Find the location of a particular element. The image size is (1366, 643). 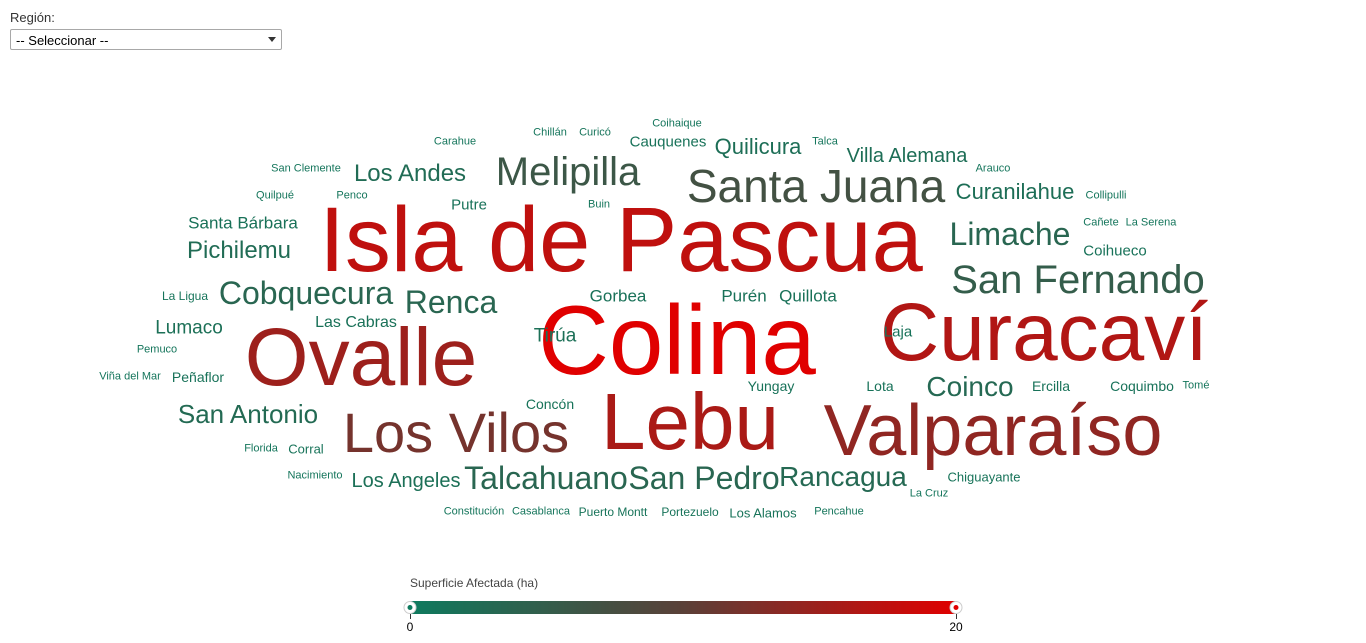

word-cloud-term: Los Vilos is located at coordinates (456, 432).